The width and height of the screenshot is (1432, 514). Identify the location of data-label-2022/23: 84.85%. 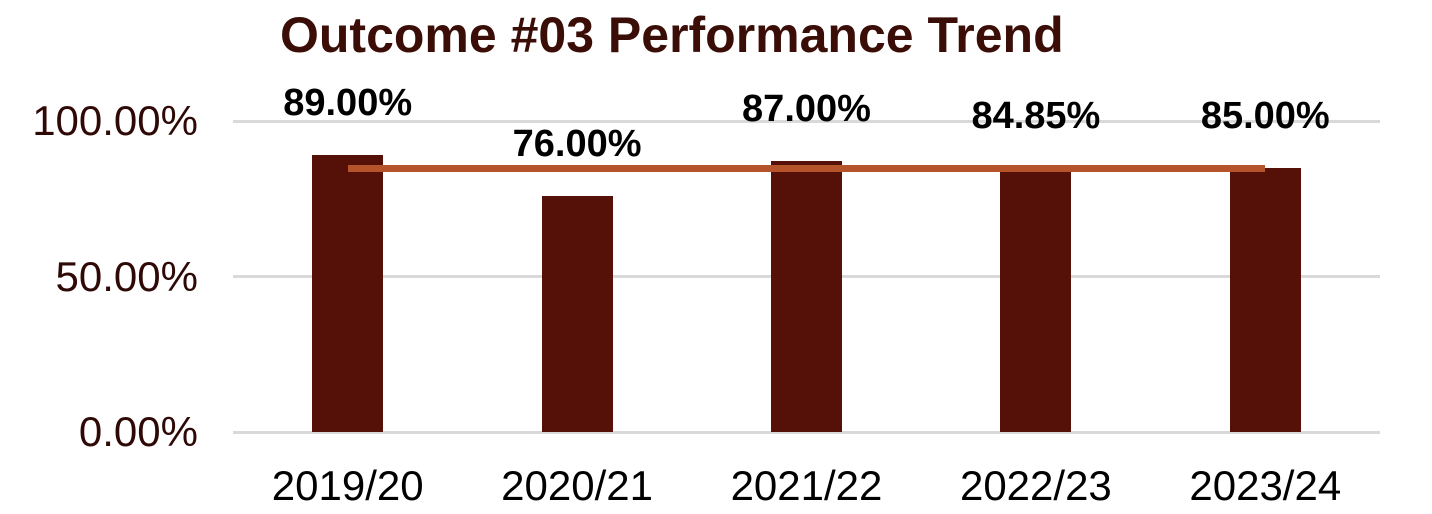
(1036, 116).